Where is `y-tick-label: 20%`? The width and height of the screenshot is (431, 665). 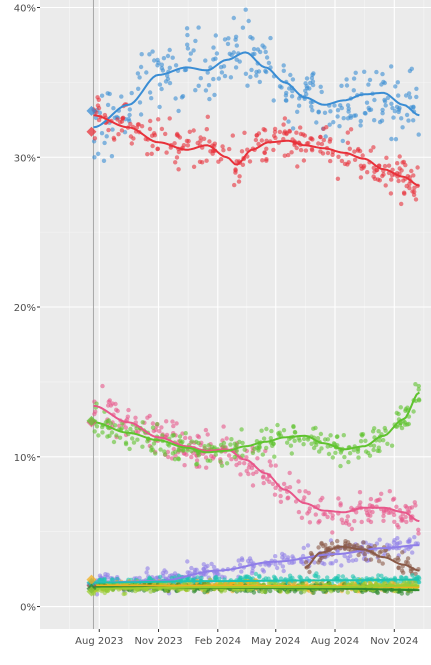
y-tick-label: 20% is located at coordinates (25, 308).